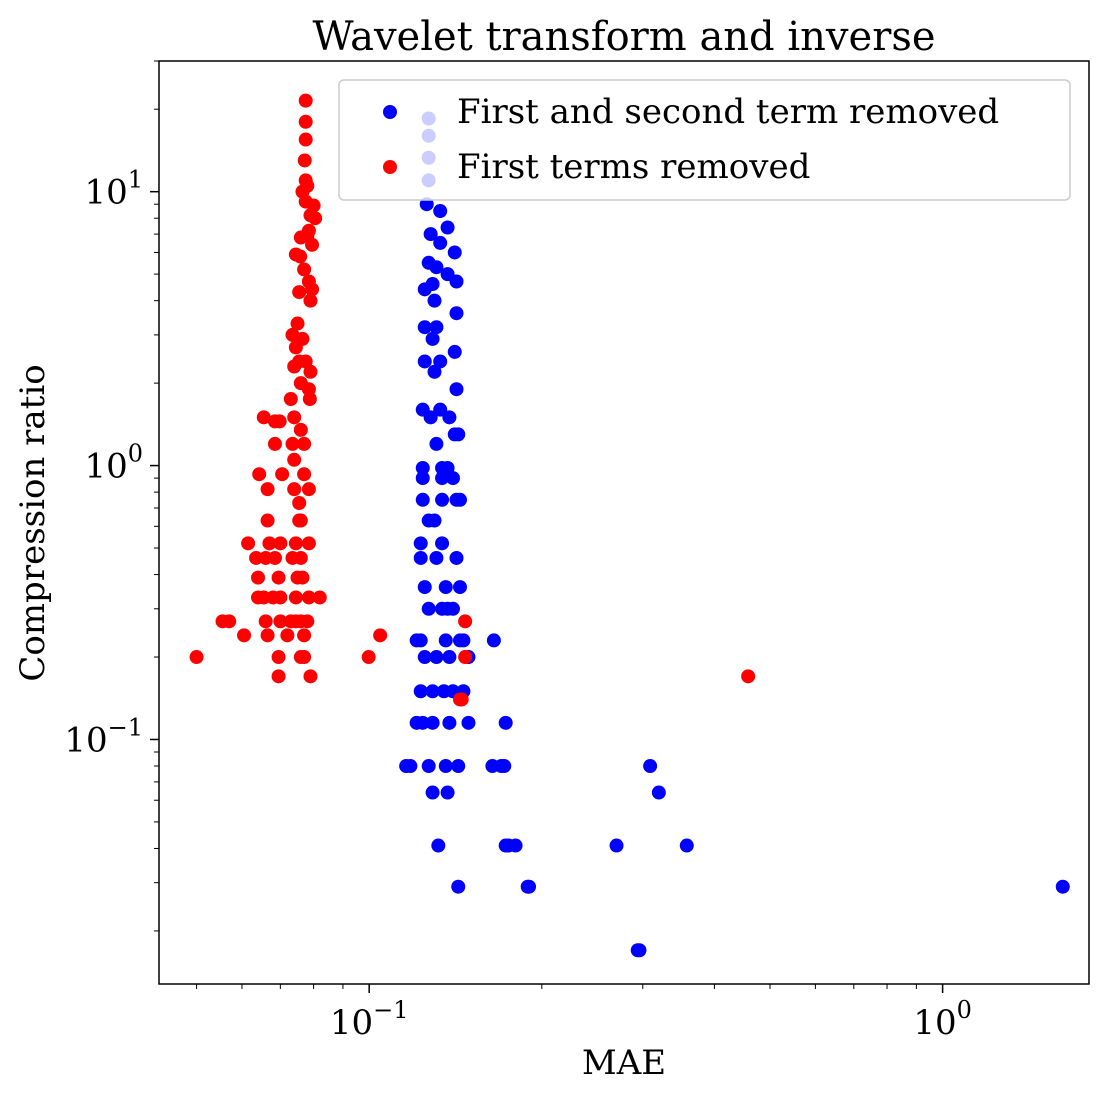  What do you see at coordinates (704, 140) in the screenshot?
I see `legend-box` at bounding box center [704, 140].